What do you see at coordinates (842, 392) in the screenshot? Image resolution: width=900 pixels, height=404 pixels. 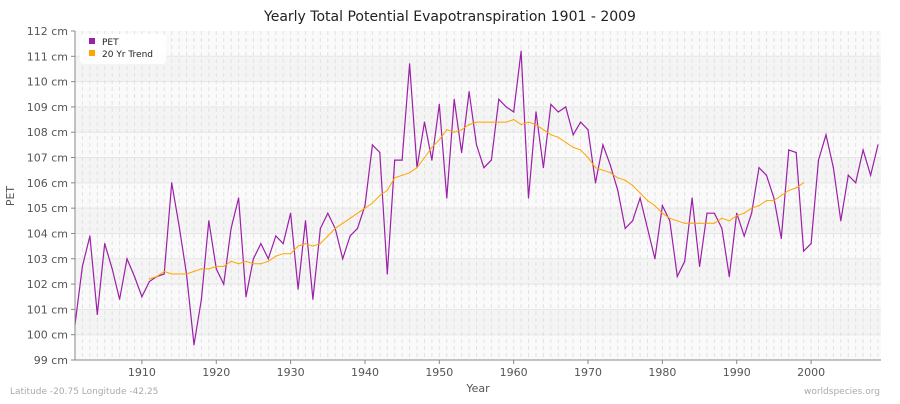 I see `source-text: worldspecies.org` at bounding box center [842, 392].